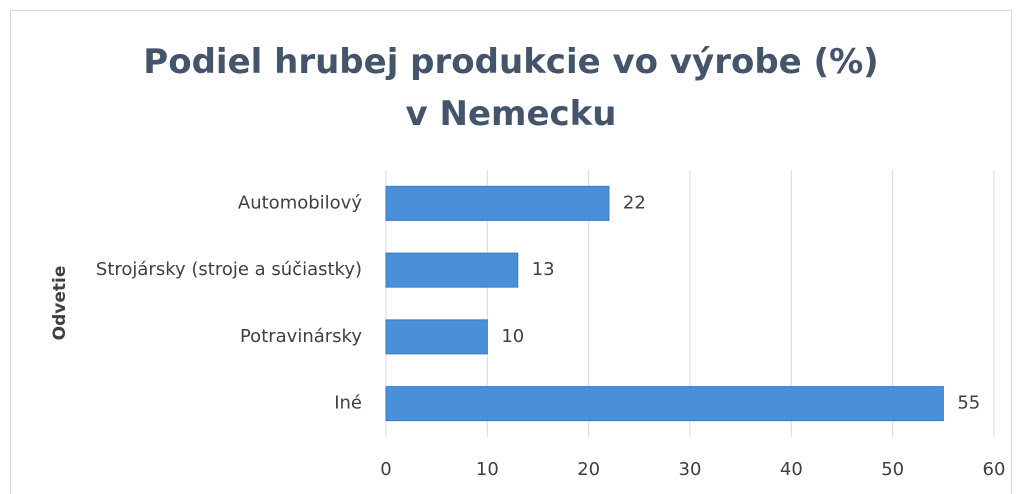 The width and height of the screenshot is (1022, 494). What do you see at coordinates (634, 202) in the screenshot?
I see `data-label: 22` at bounding box center [634, 202].